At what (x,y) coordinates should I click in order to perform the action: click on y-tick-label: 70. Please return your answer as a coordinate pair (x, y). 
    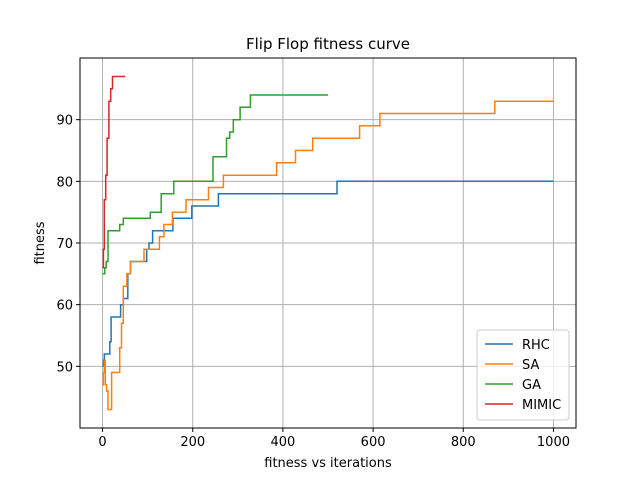
    Looking at the image, I should click on (64, 244).